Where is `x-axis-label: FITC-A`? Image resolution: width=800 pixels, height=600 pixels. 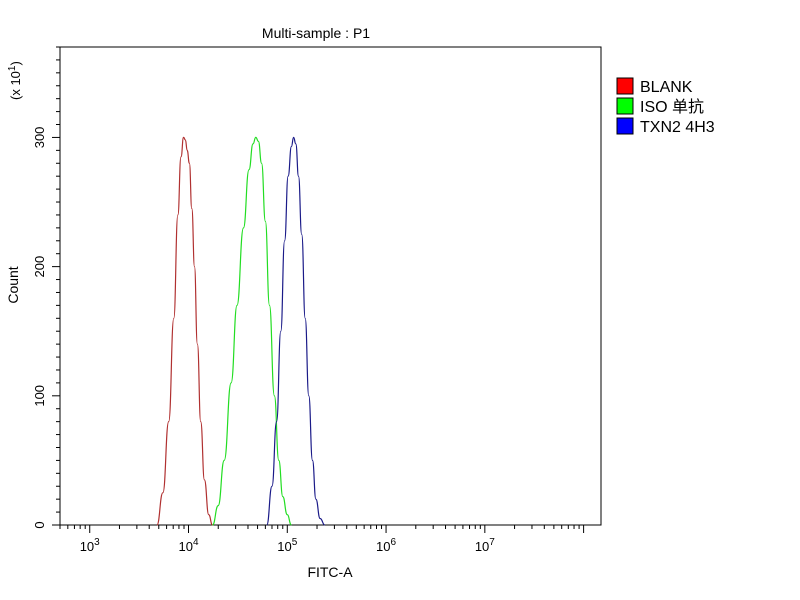
x-axis-label: FITC-A is located at coordinates (330, 572).